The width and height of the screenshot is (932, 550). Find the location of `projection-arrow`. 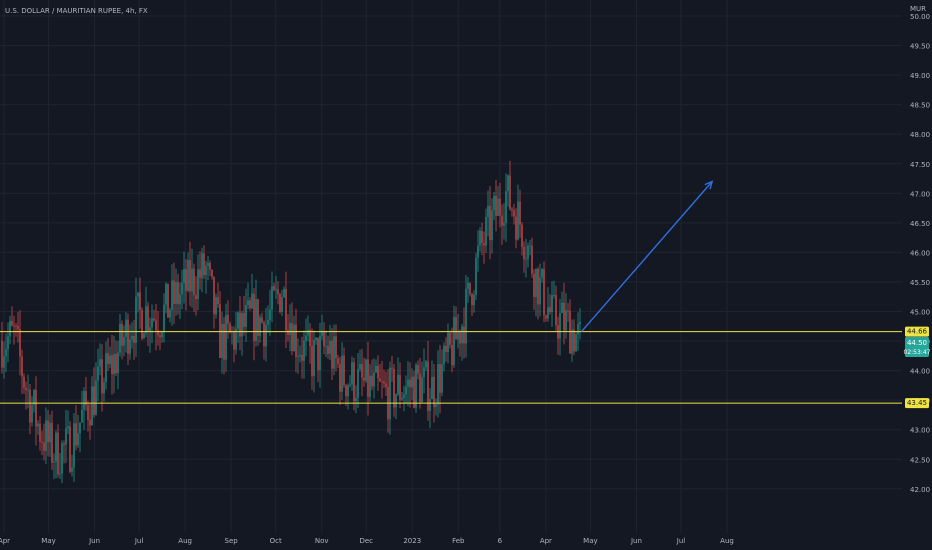

projection-arrow is located at coordinates (647, 256).